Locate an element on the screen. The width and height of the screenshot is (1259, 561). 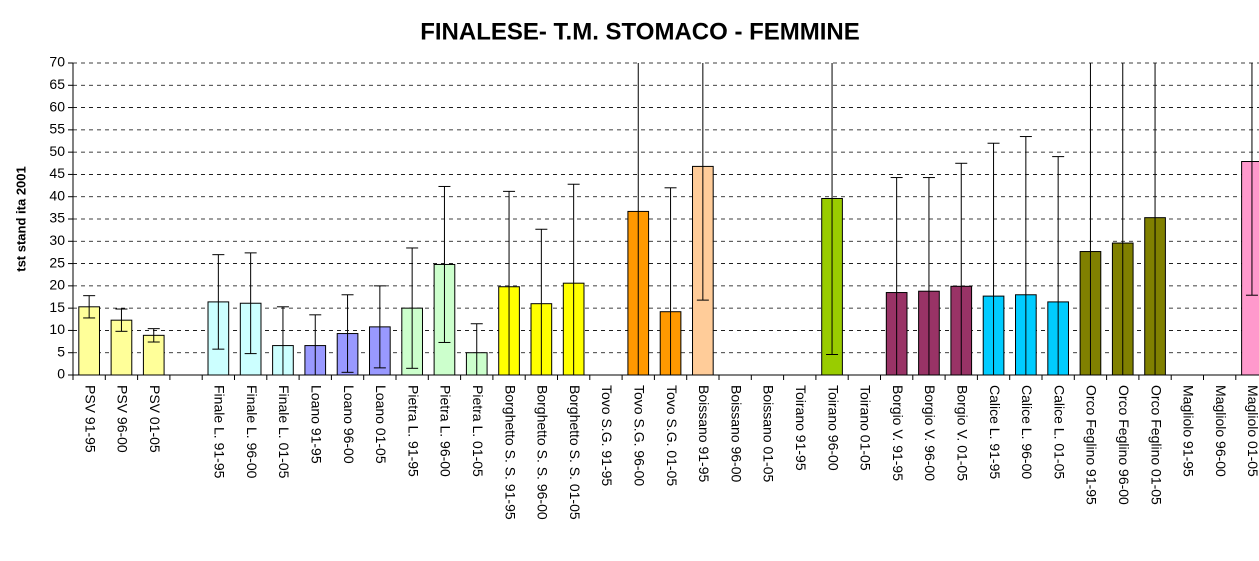
y-tick-label: 60 is located at coordinates (57, 106).